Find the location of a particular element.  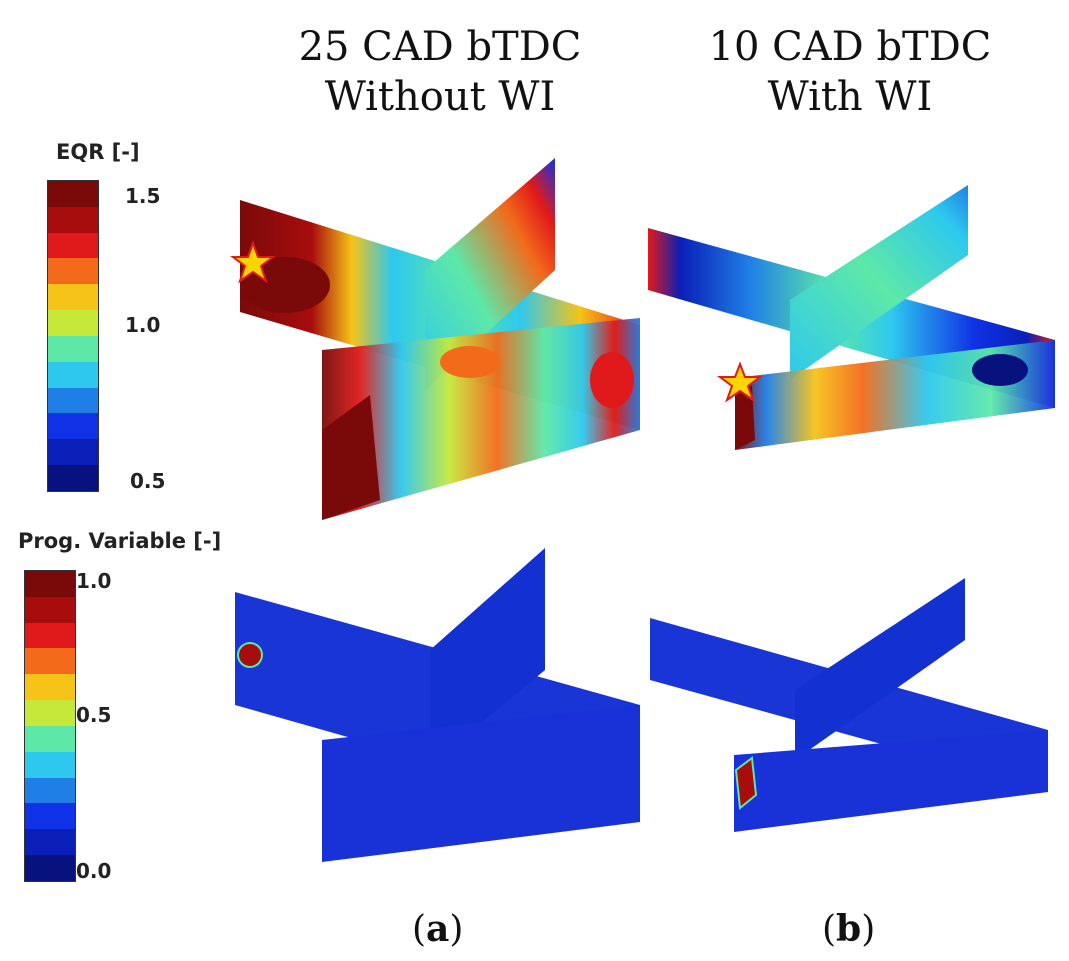

column-a-line1: 25 CAD bTDC is located at coordinates (440, 47).